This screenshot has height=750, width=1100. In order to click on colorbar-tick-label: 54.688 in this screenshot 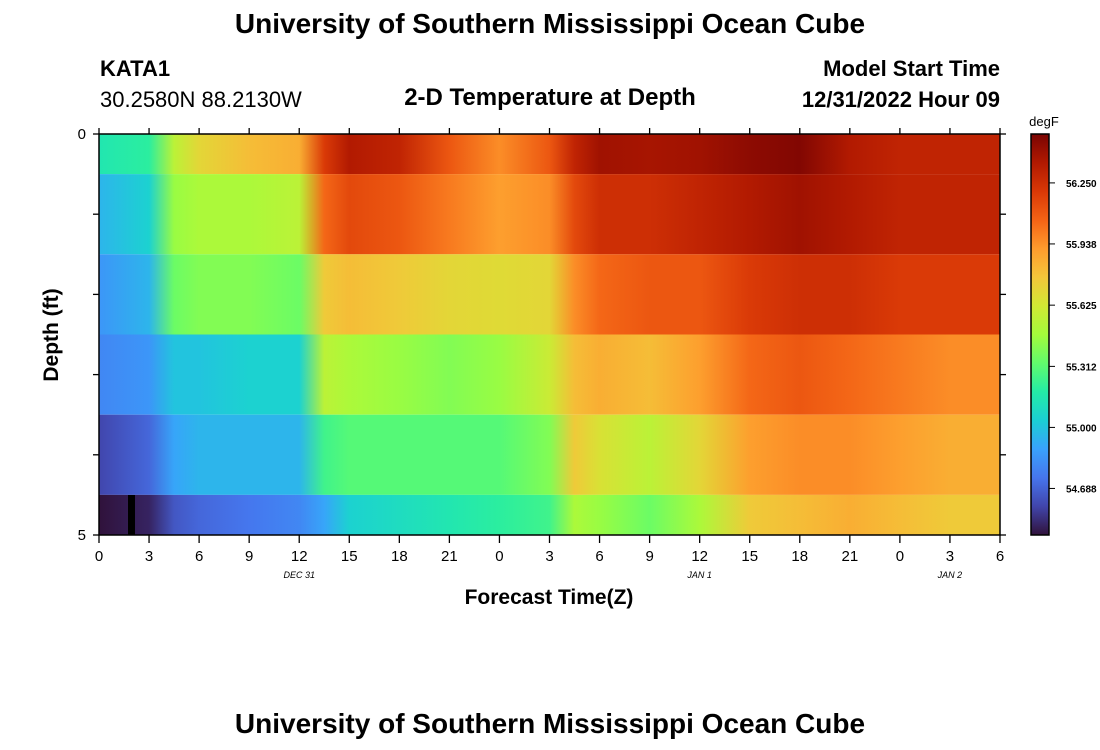, I will do `click(1081, 489)`.